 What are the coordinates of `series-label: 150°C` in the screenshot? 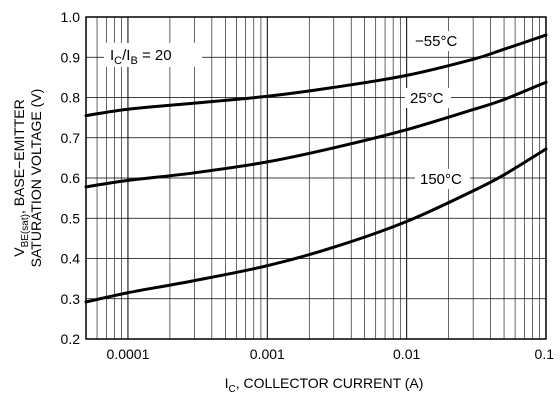 It's located at (441, 179).